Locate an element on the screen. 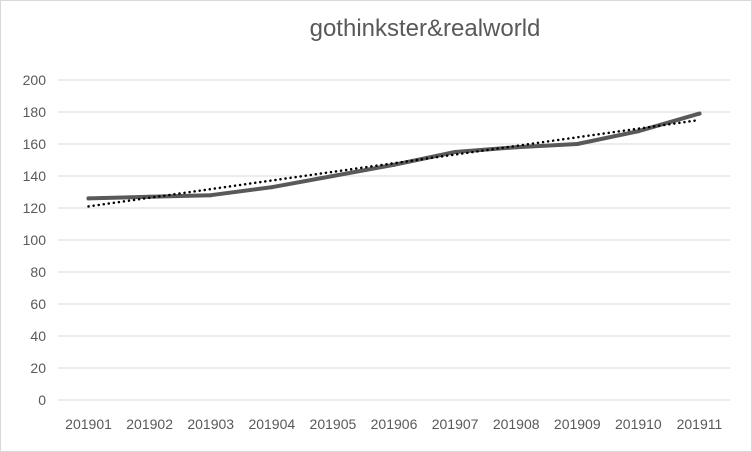  y-tick-label: 180 is located at coordinates (35, 112).